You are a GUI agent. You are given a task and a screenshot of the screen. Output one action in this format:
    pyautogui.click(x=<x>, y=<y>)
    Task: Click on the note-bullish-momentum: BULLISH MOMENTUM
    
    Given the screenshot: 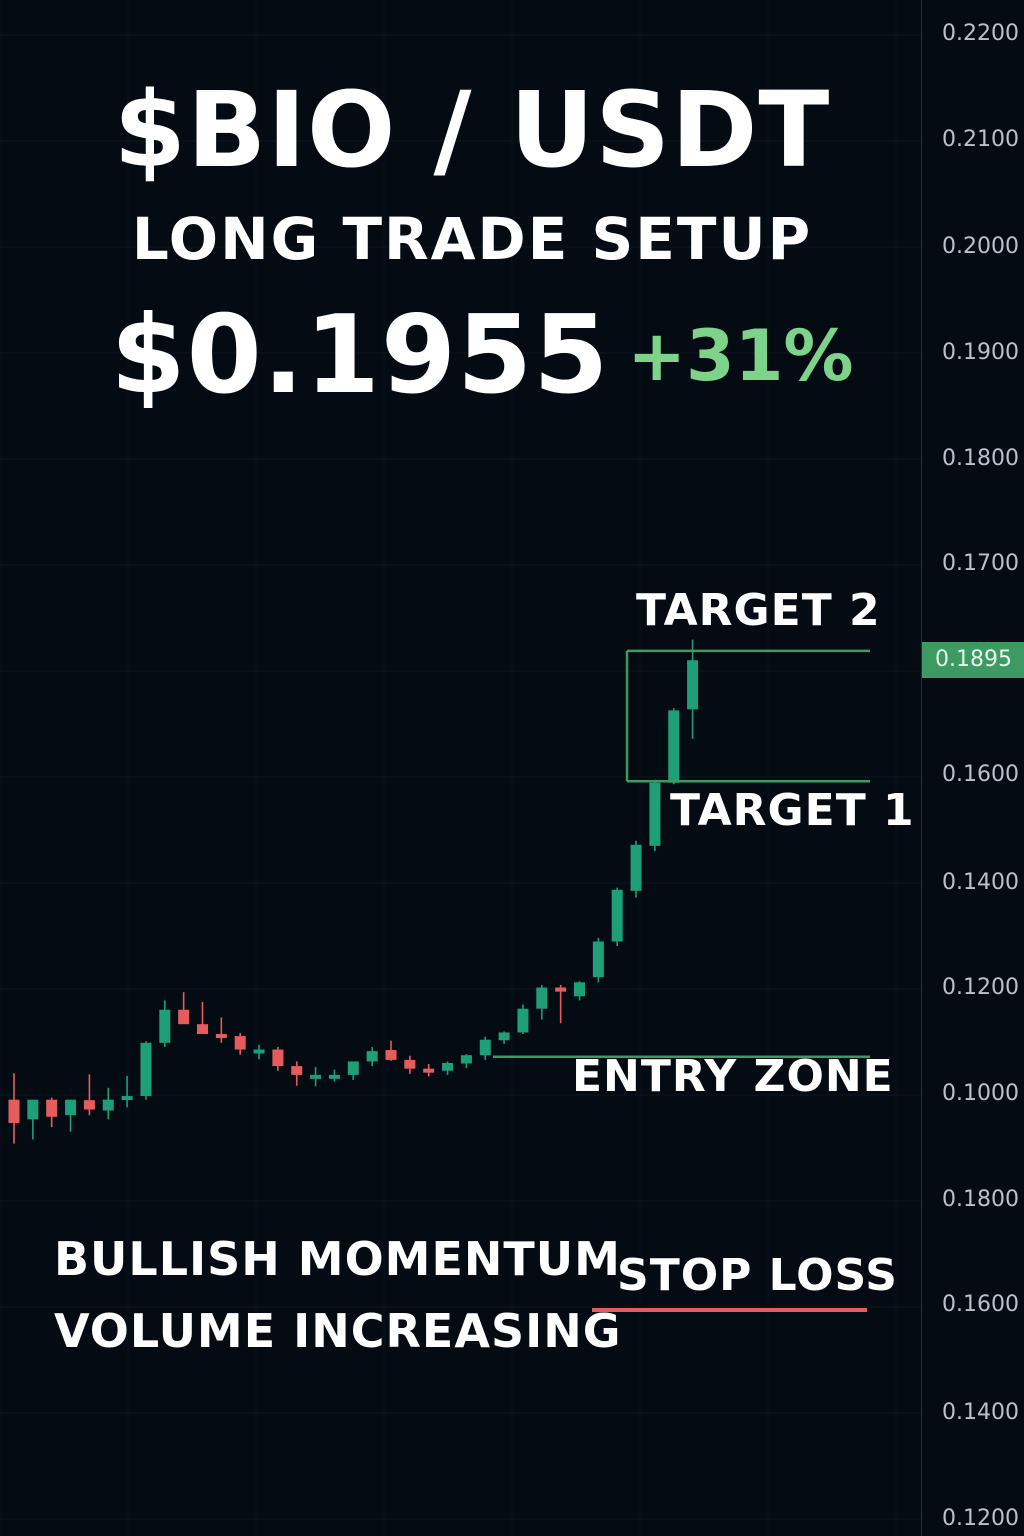 What is the action you would take?
    pyautogui.click(x=337, y=1259)
    